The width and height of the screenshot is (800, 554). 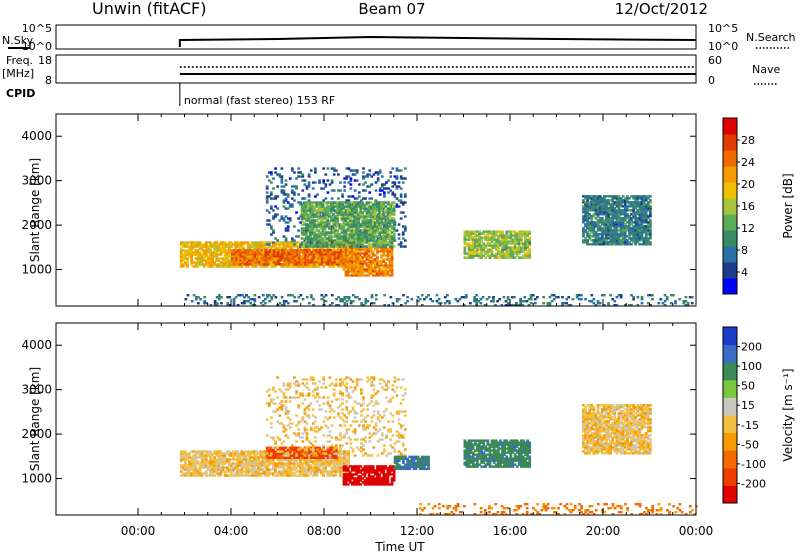 I want to click on colorbar-segment, so click(x=730, y=254).